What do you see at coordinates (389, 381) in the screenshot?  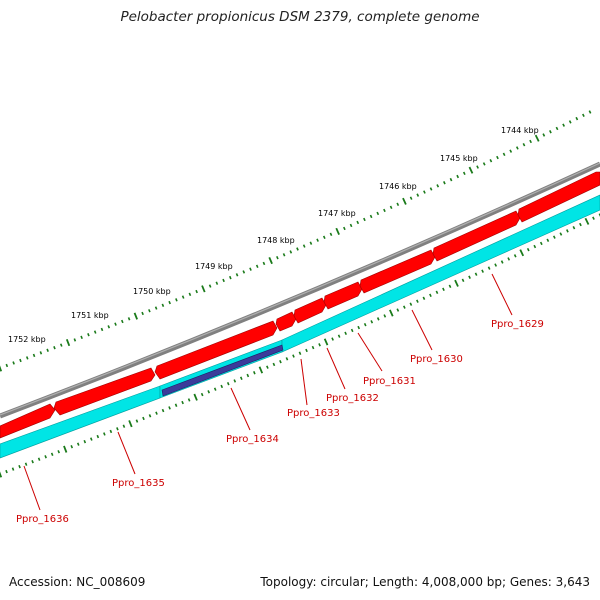 I see `gene-label-ppro-1631: Ppro_1631` at bounding box center [389, 381].